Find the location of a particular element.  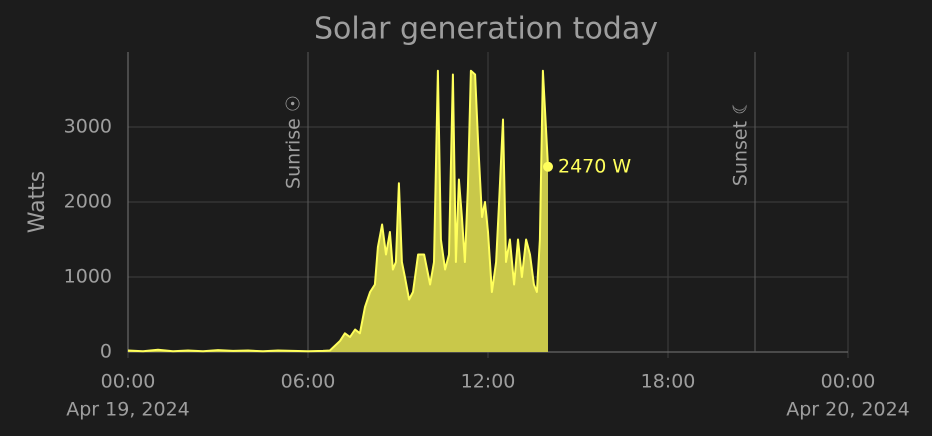

y-tick-label: 3000 is located at coordinates (88, 127).